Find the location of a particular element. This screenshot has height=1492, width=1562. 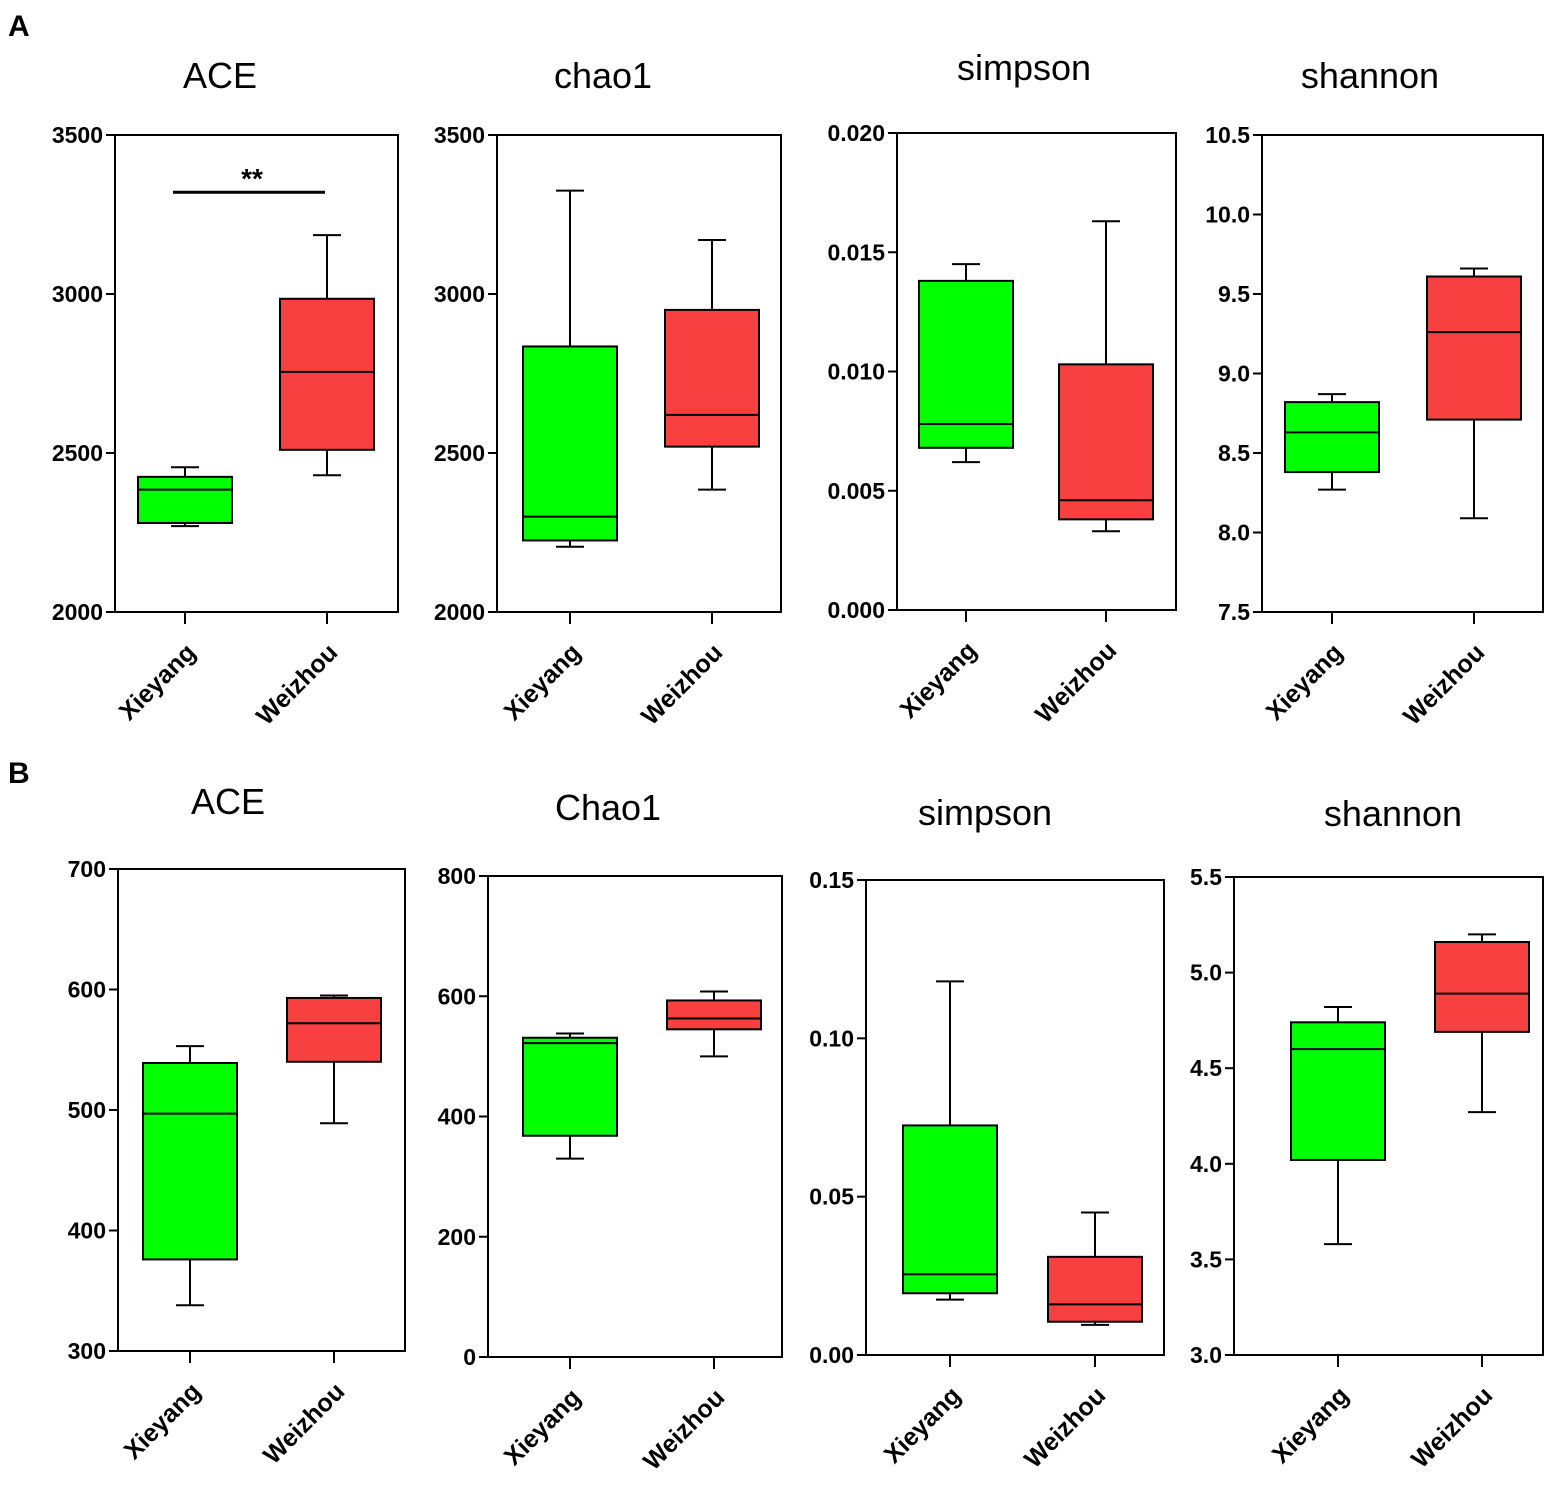

y-tick-label: 600 is located at coordinates (457, 996).